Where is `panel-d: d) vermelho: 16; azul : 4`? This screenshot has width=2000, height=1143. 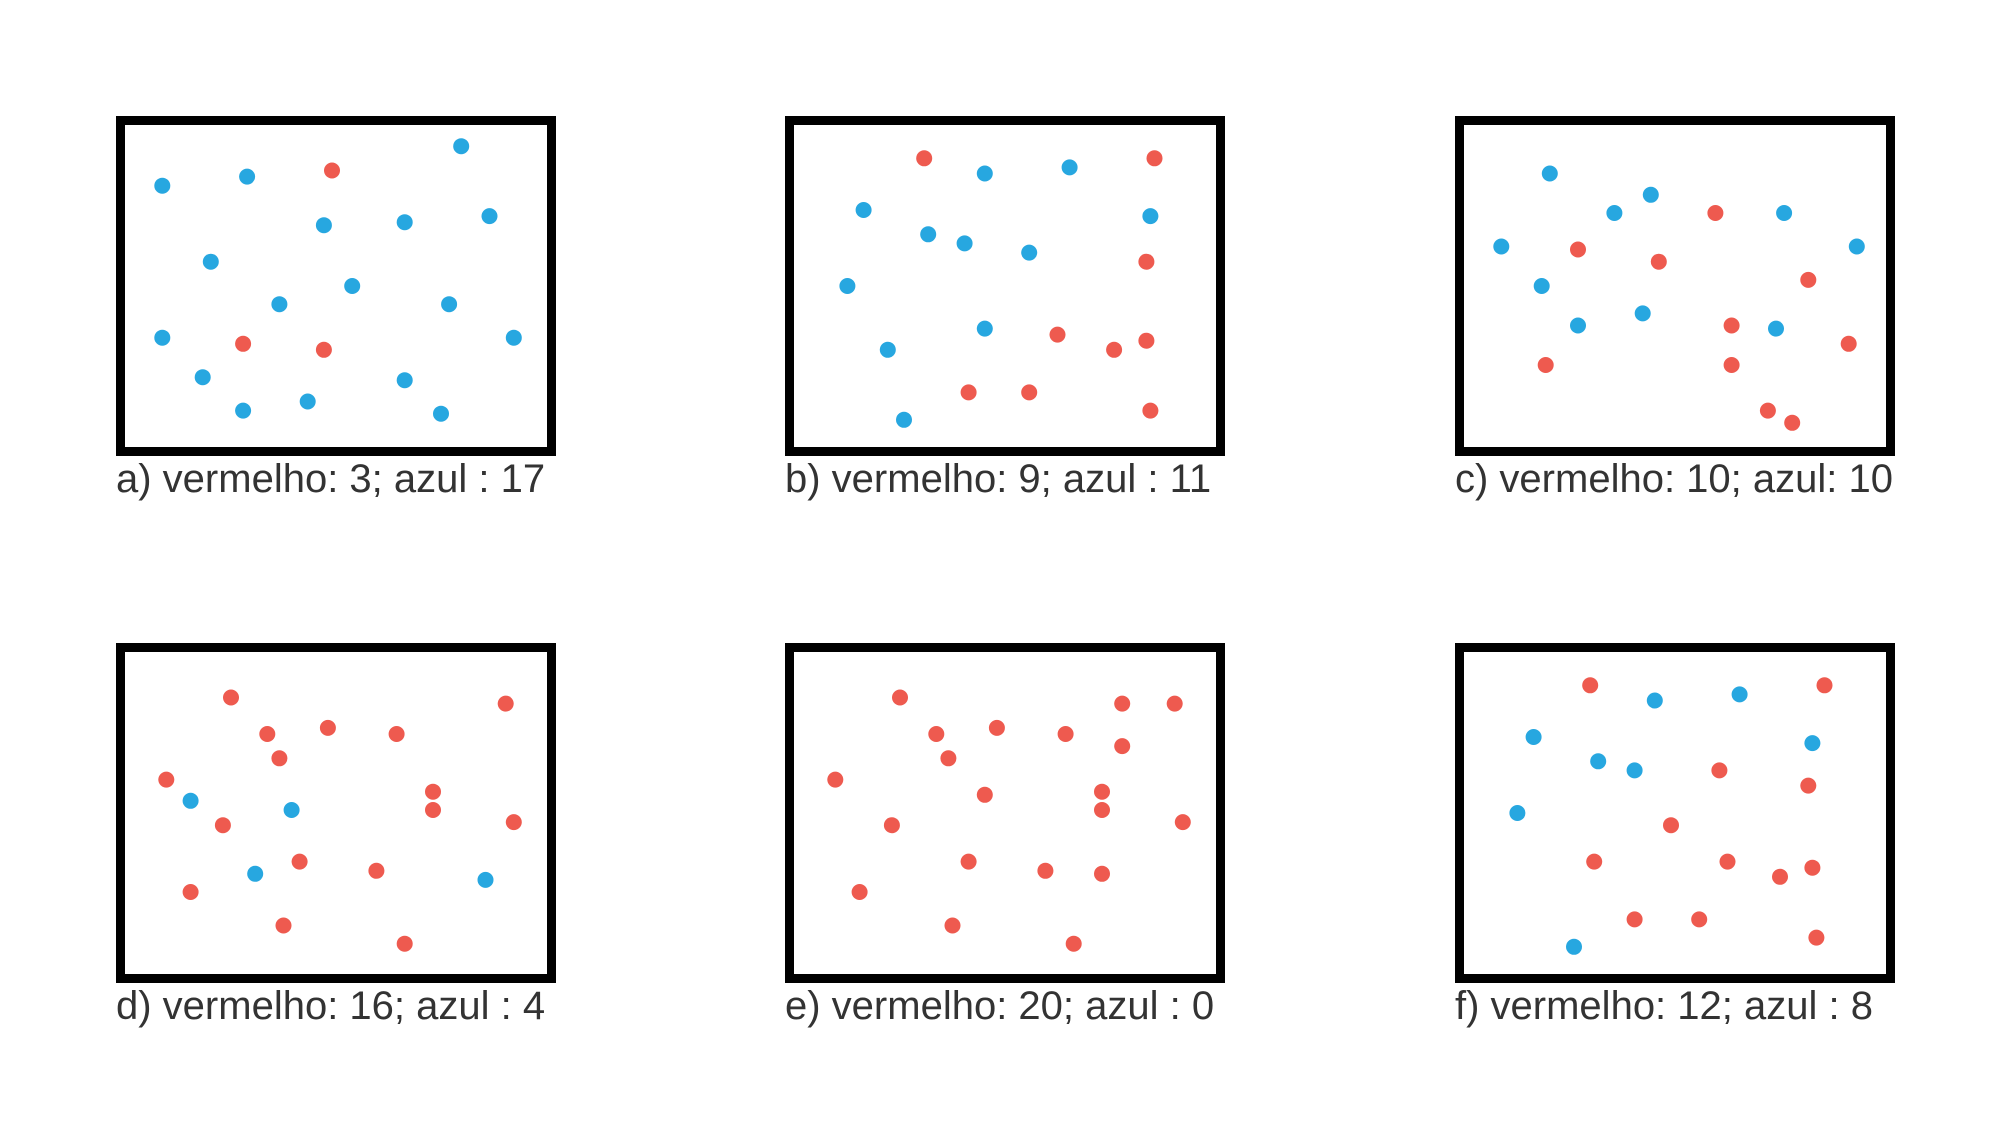
panel-d: d) vermelho: 16; azul : 4 is located at coordinates (336, 835).